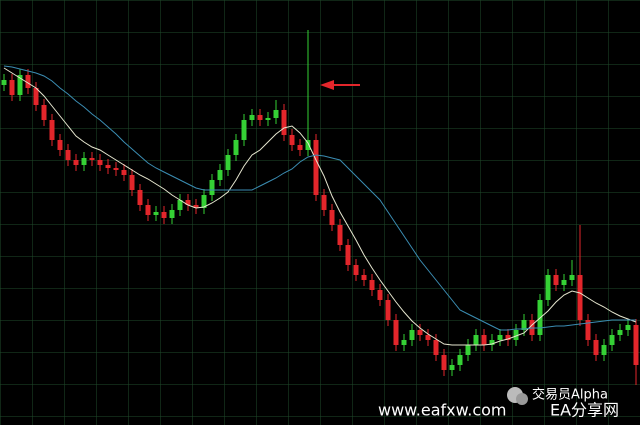 The height and width of the screenshot is (425, 640). What do you see at coordinates (442, 410) in the screenshot?
I see `watermark-url: www.eafxw.com` at bounding box center [442, 410].